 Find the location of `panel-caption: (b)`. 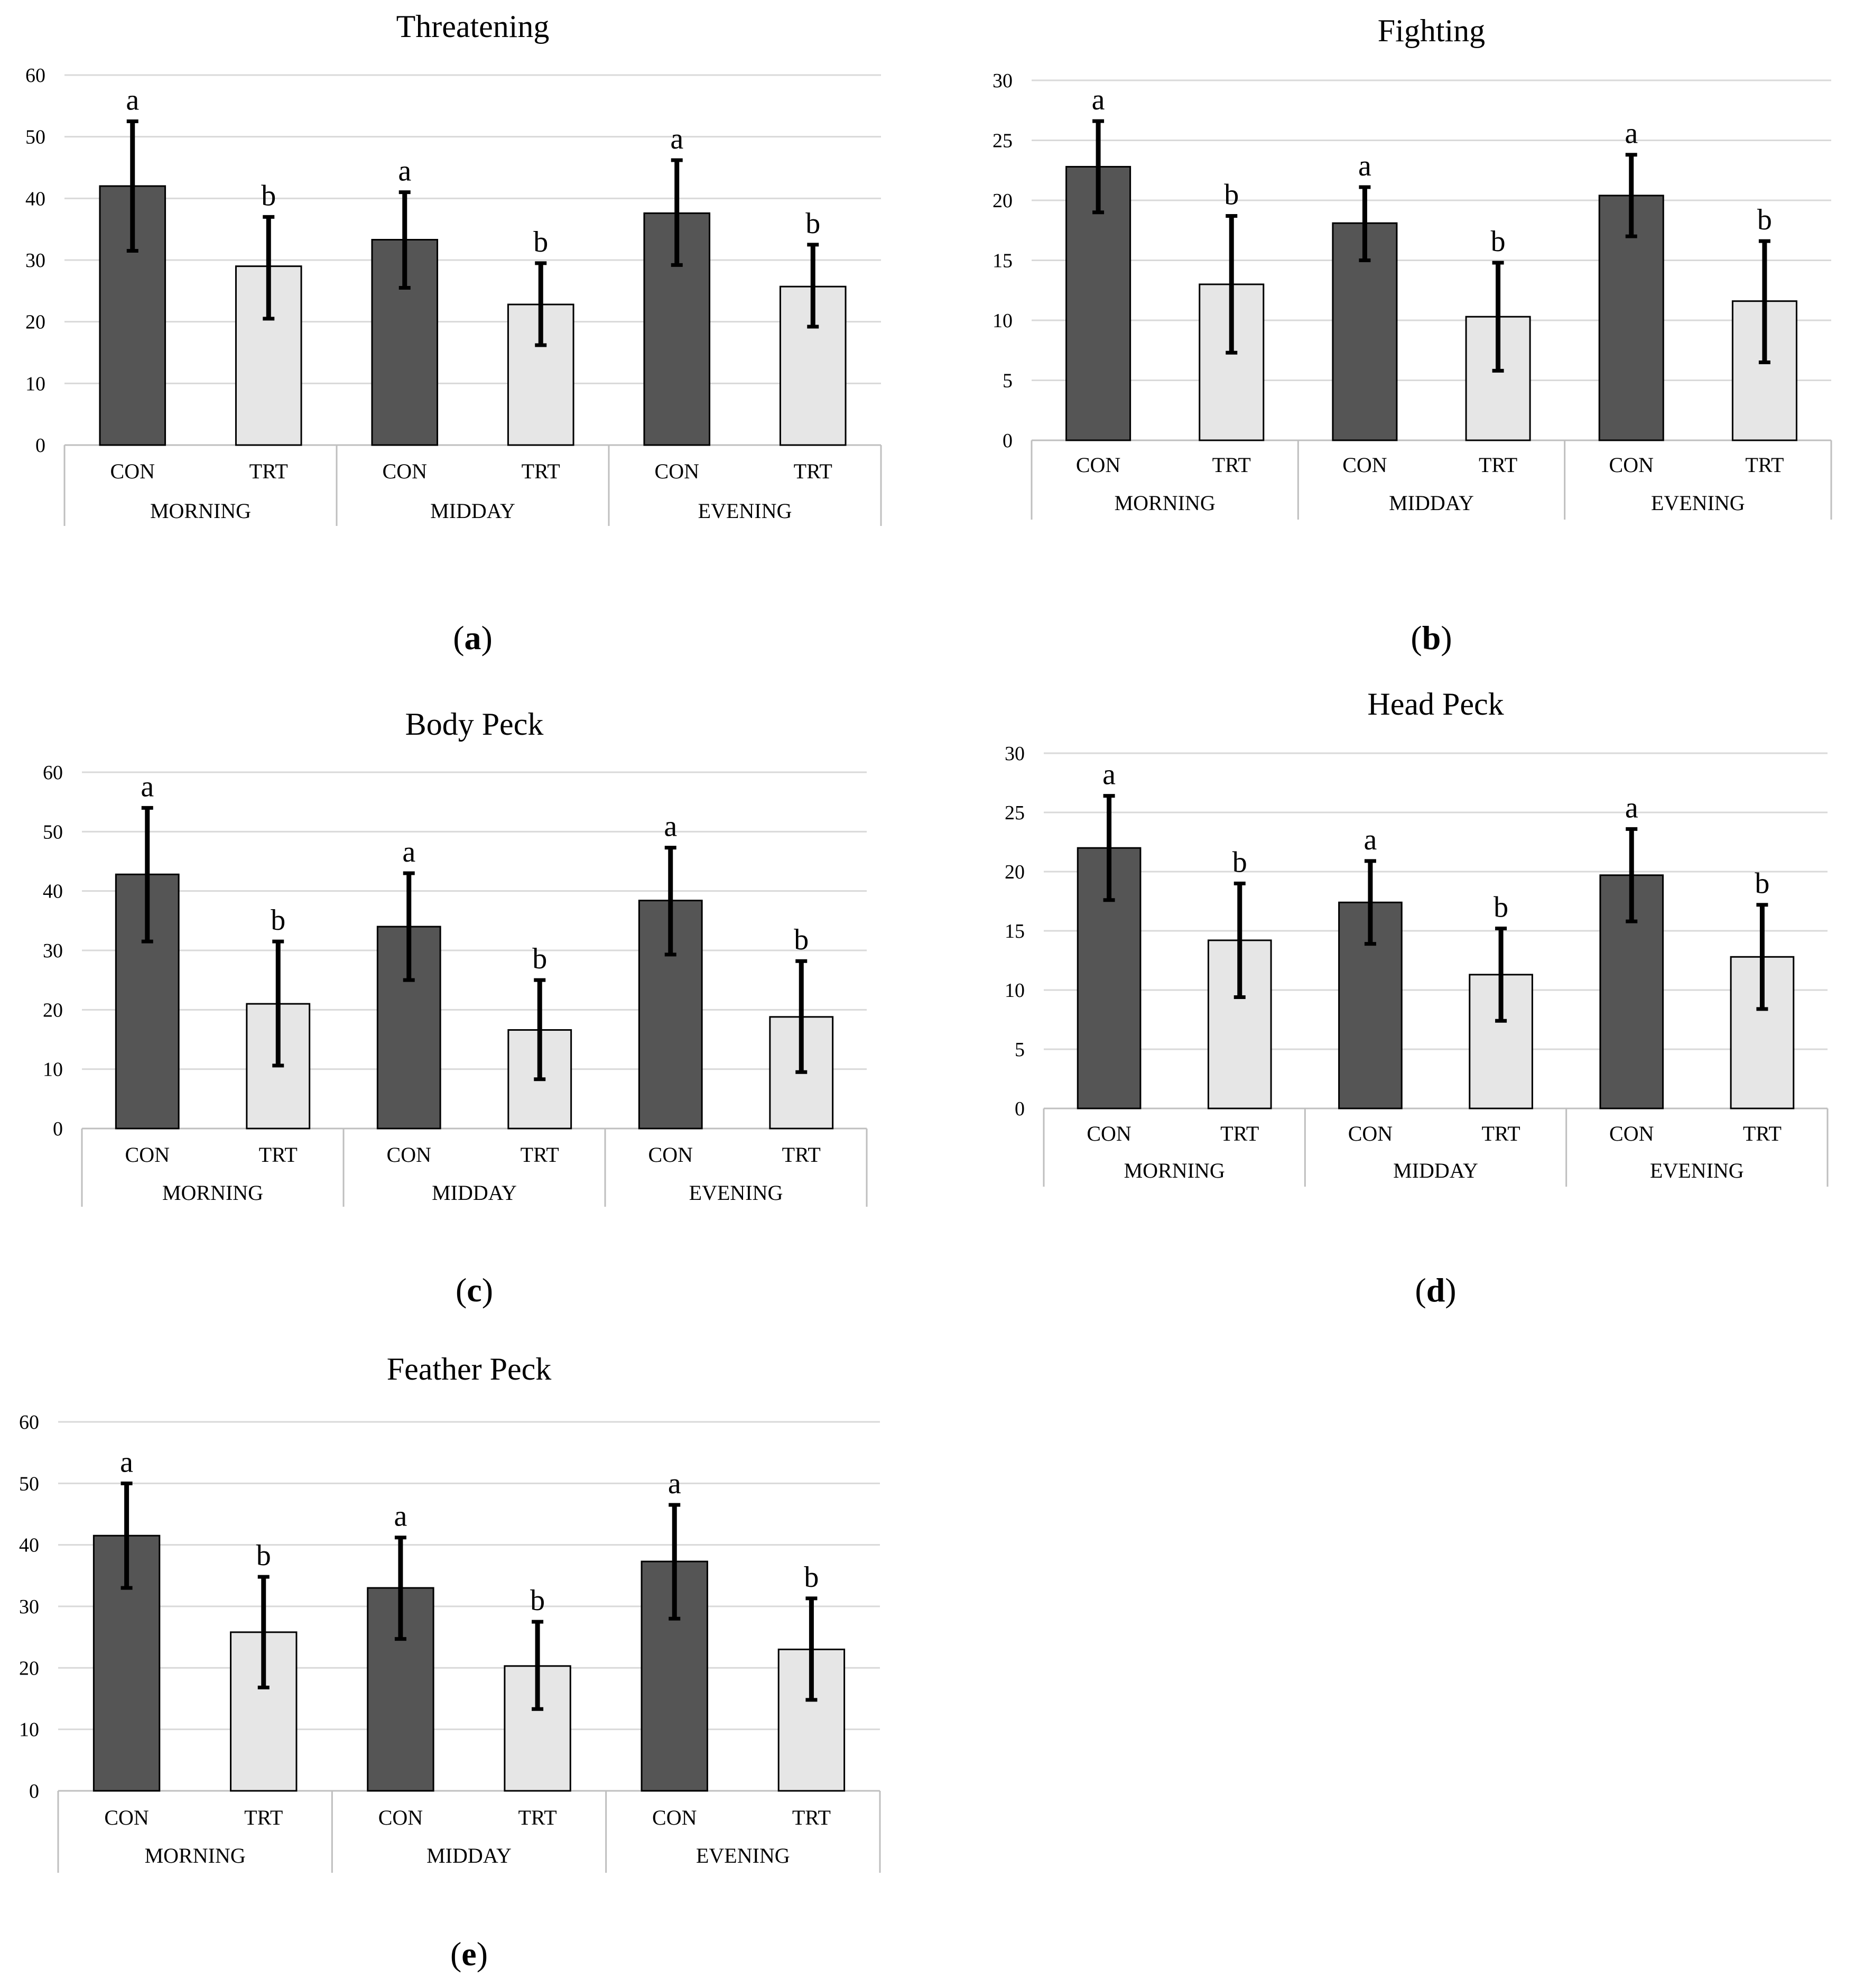

panel-caption: (b) is located at coordinates (1431, 637).